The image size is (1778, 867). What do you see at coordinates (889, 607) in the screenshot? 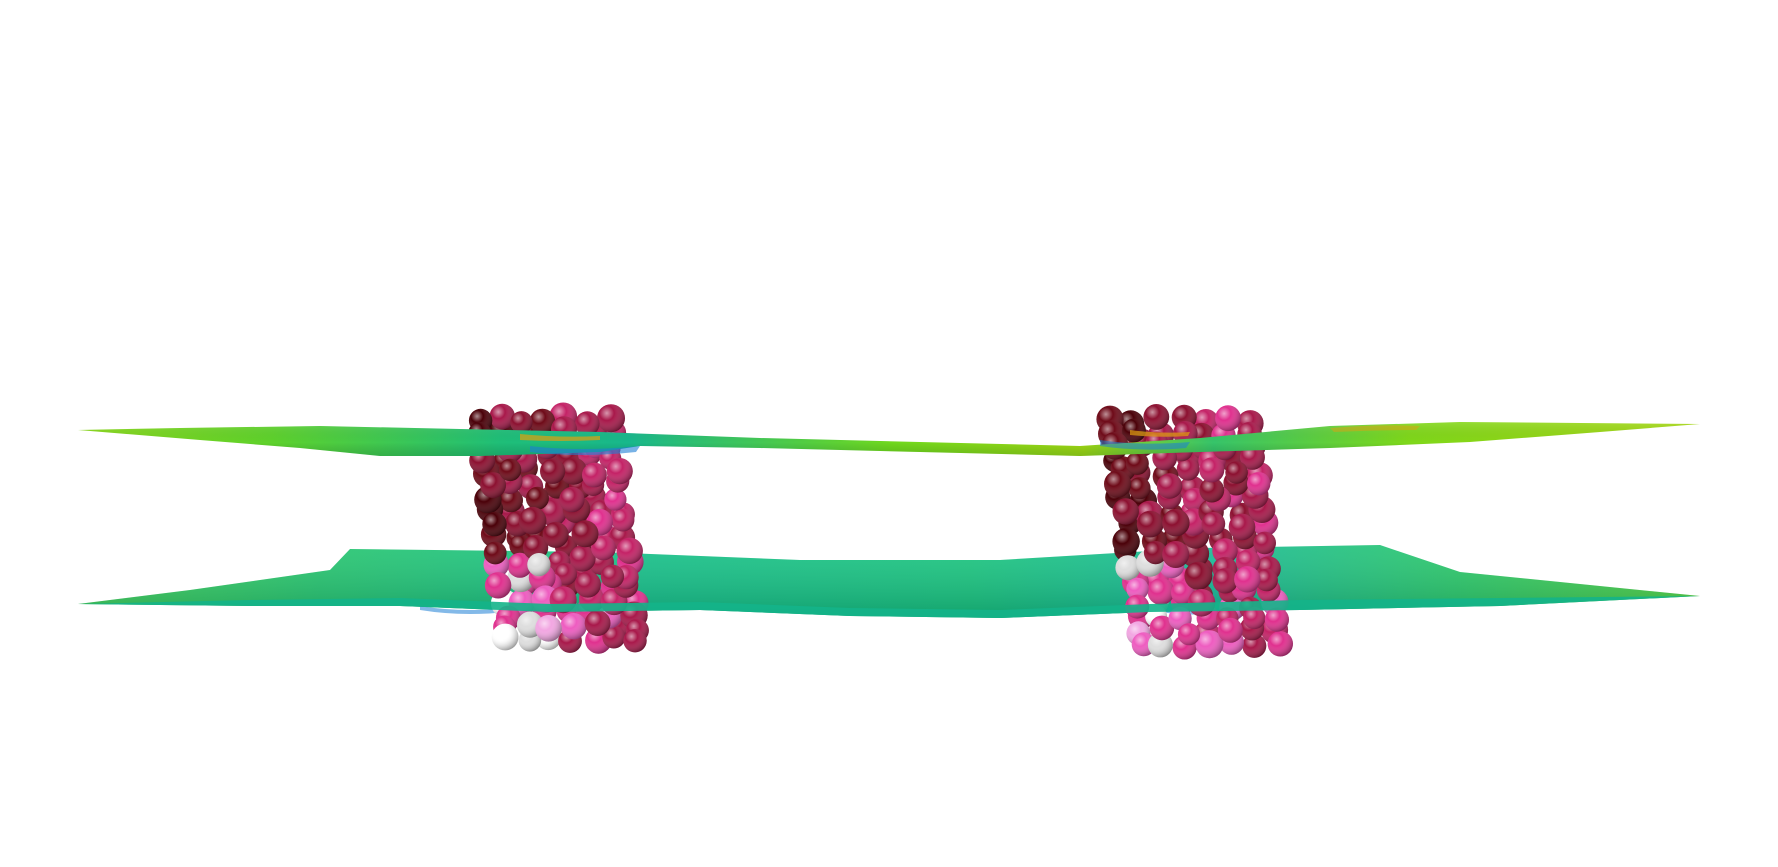
I see `lower-leaflet-front-edge` at bounding box center [889, 607].